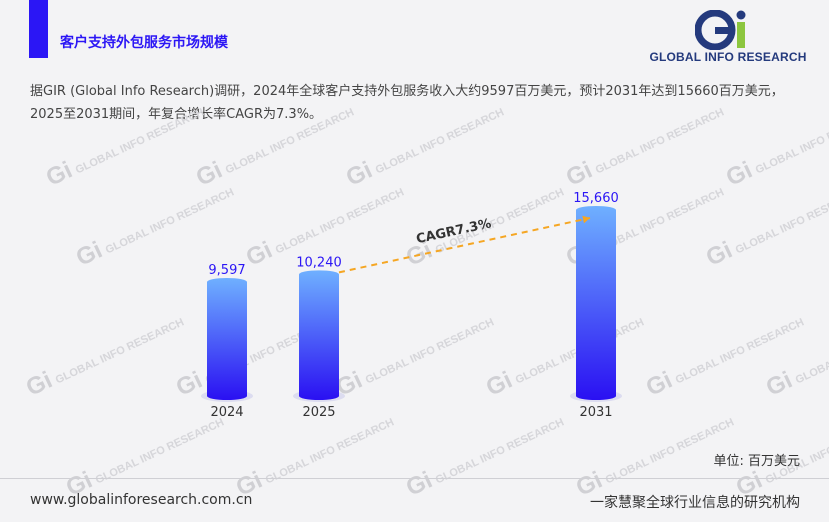 The image size is (829, 522). What do you see at coordinates (226, 412) in the screenshot?
I see `x-tick-label: 2024` at bounding box center [226, 412].